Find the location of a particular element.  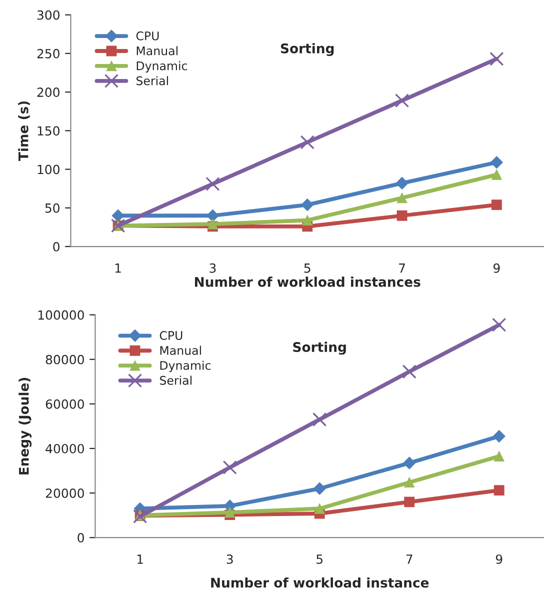

x-axis-title: Number of workload instances is located at coordinates (307, 281).